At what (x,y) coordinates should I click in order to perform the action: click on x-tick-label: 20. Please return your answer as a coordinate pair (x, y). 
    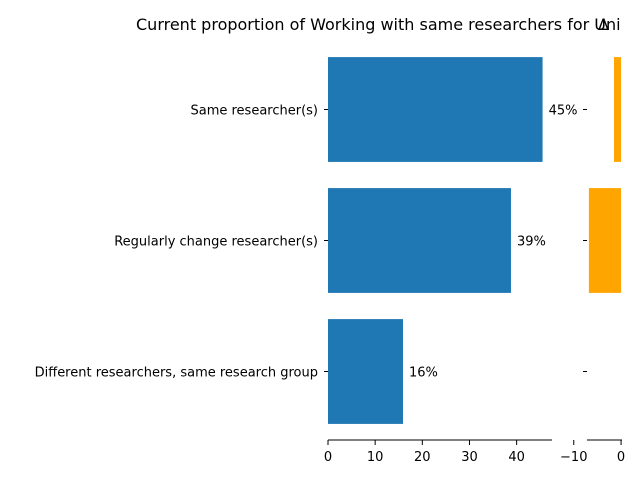
    Looking at the image, I should click on (422, 457).